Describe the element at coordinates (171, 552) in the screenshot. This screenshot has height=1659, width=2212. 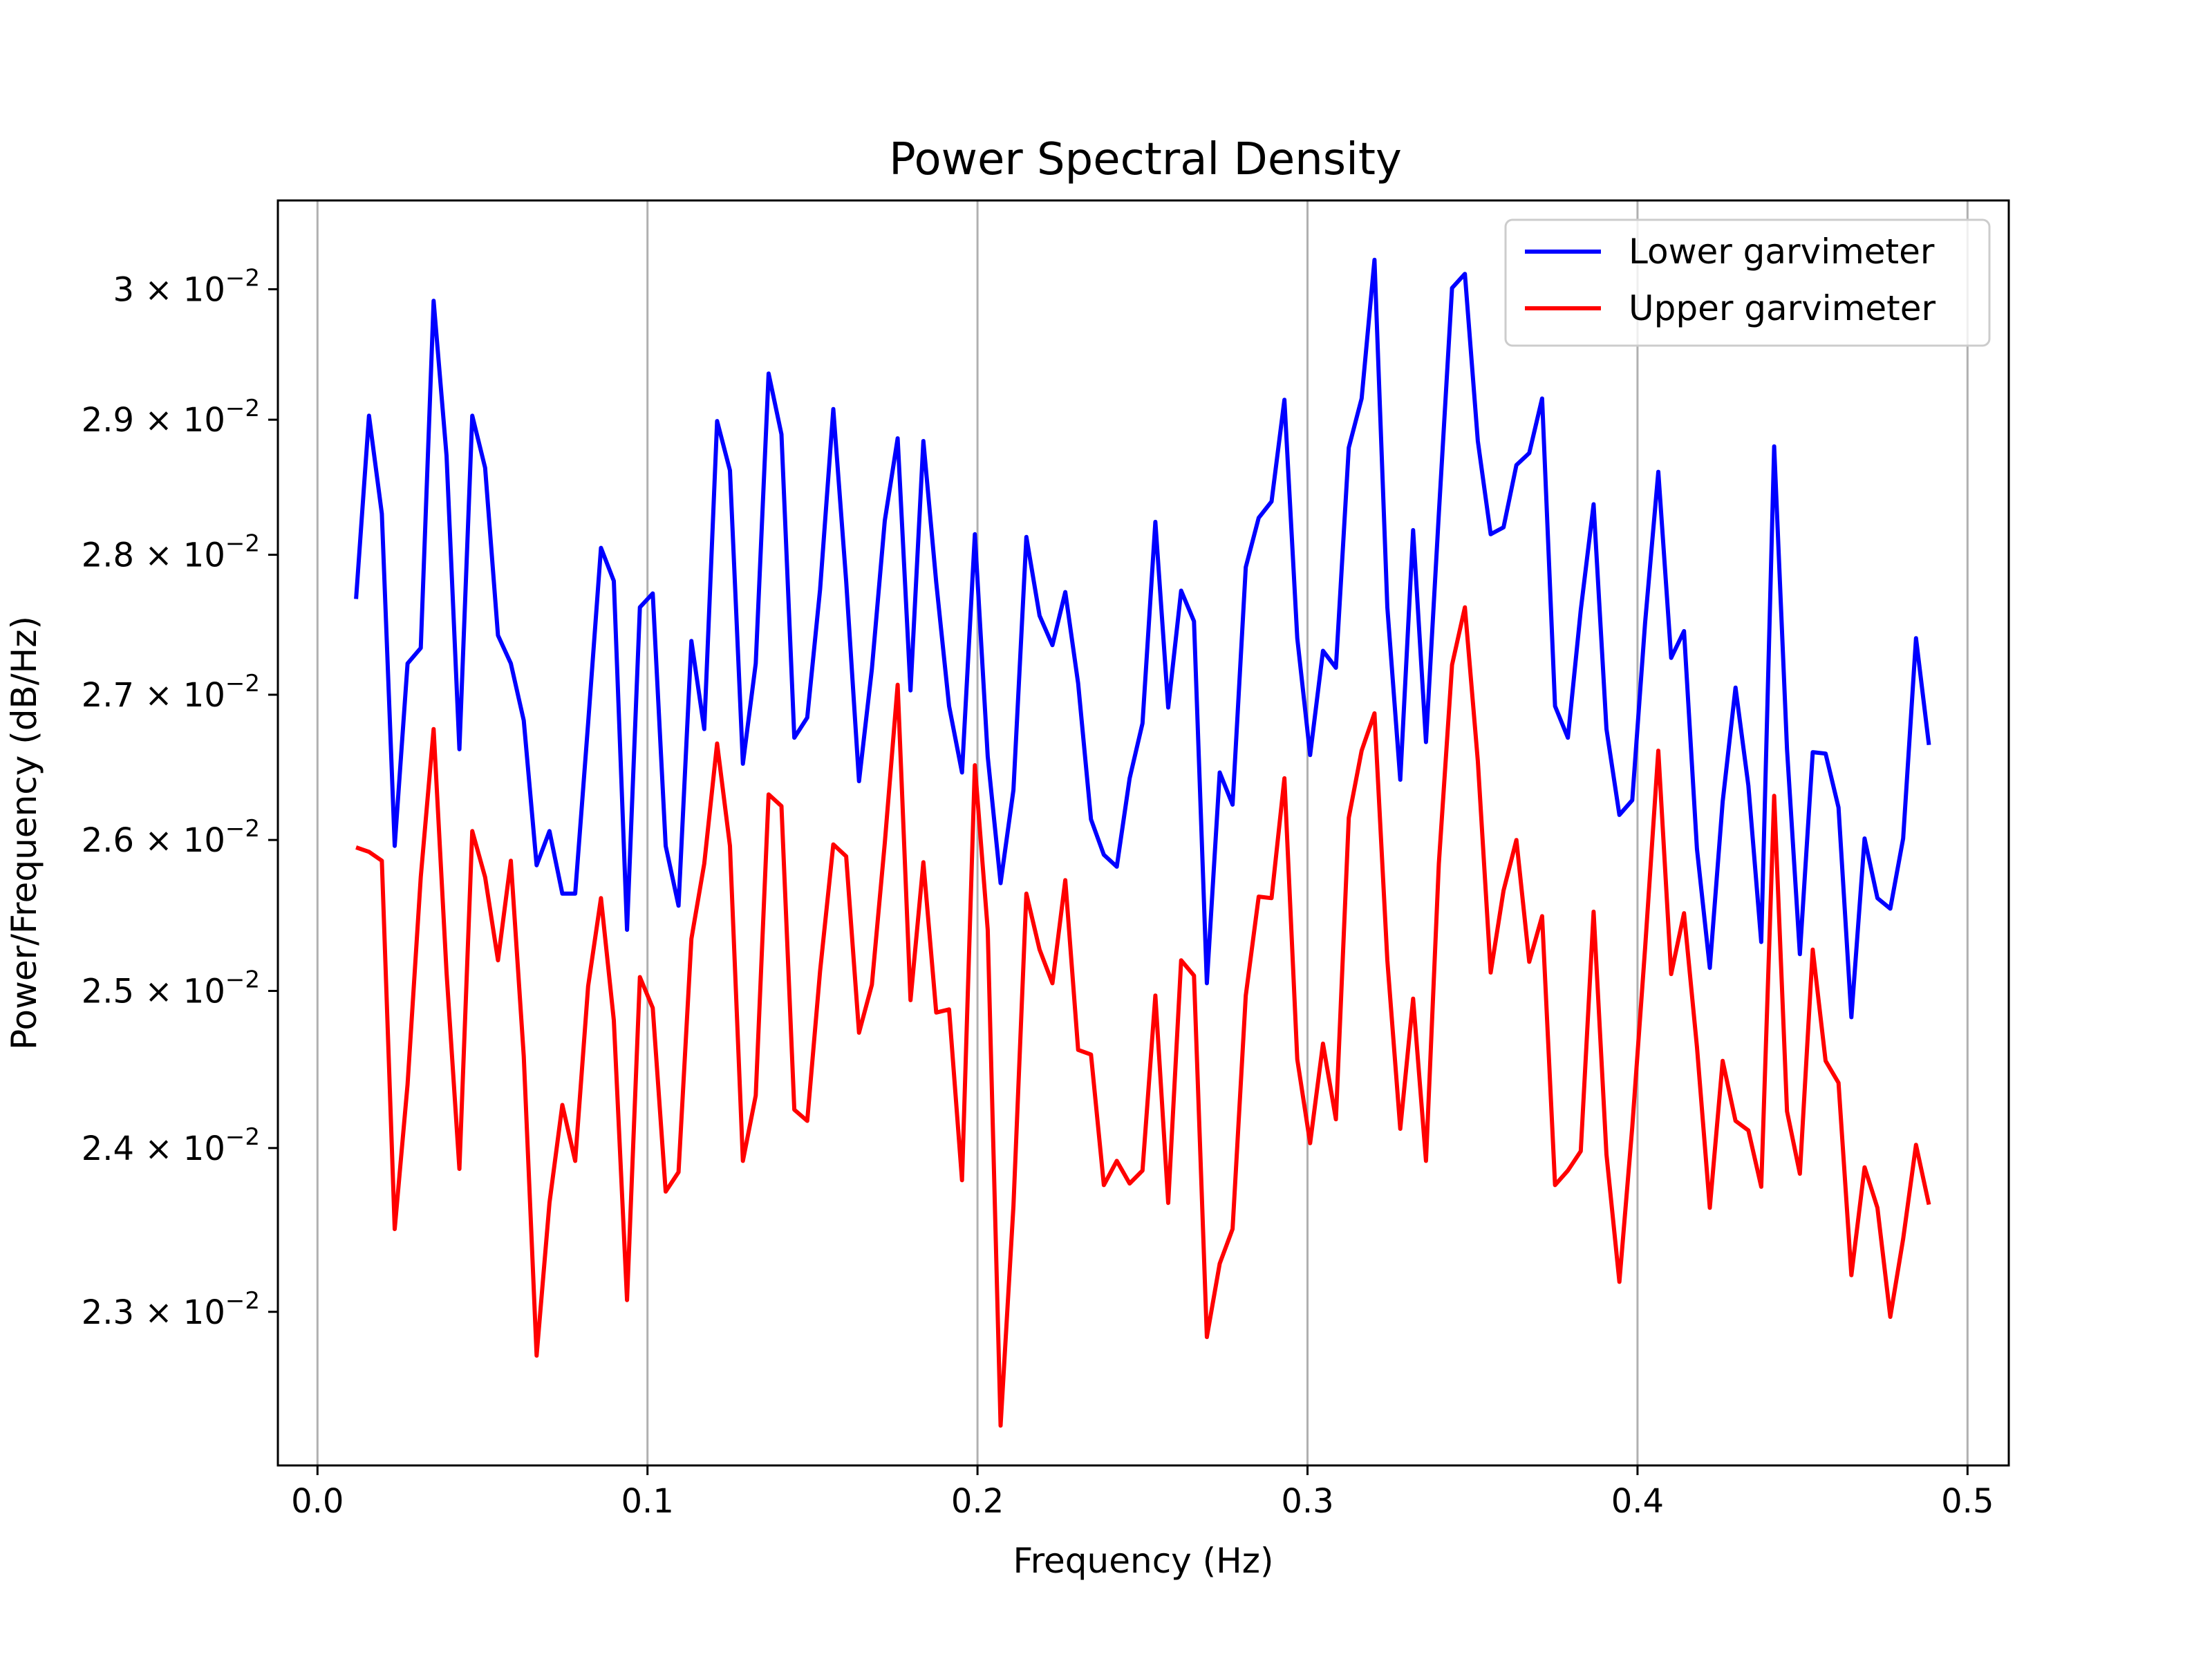
I see `y-tick-label: 2.8 × 10⁻²` at that location.